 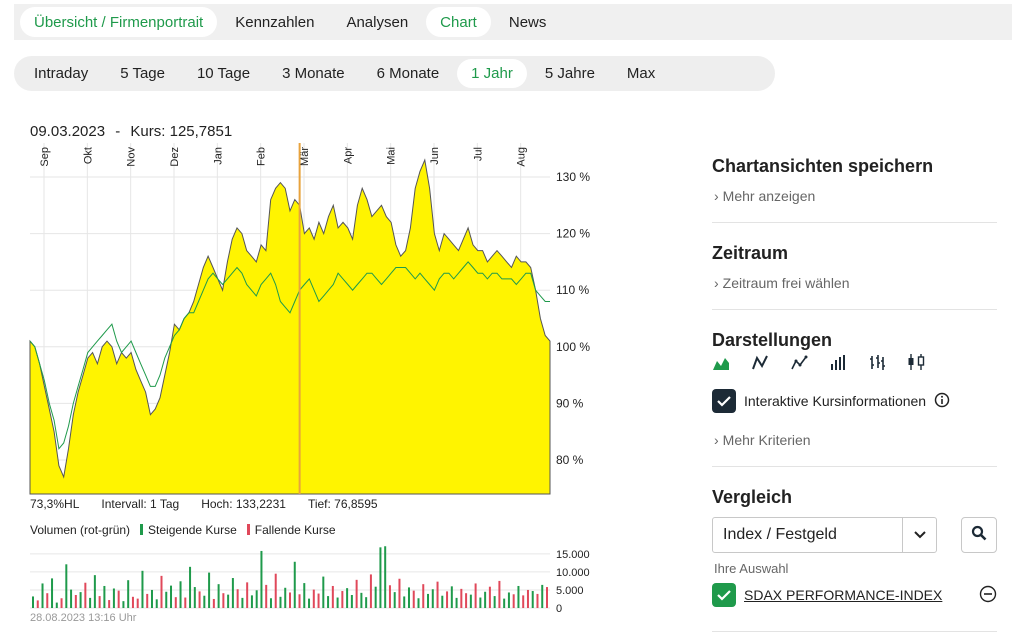 What do you see at coordinates (435, 156) in the screenshot?
I see `month-label: Jun` at bounding box center [435, 156].